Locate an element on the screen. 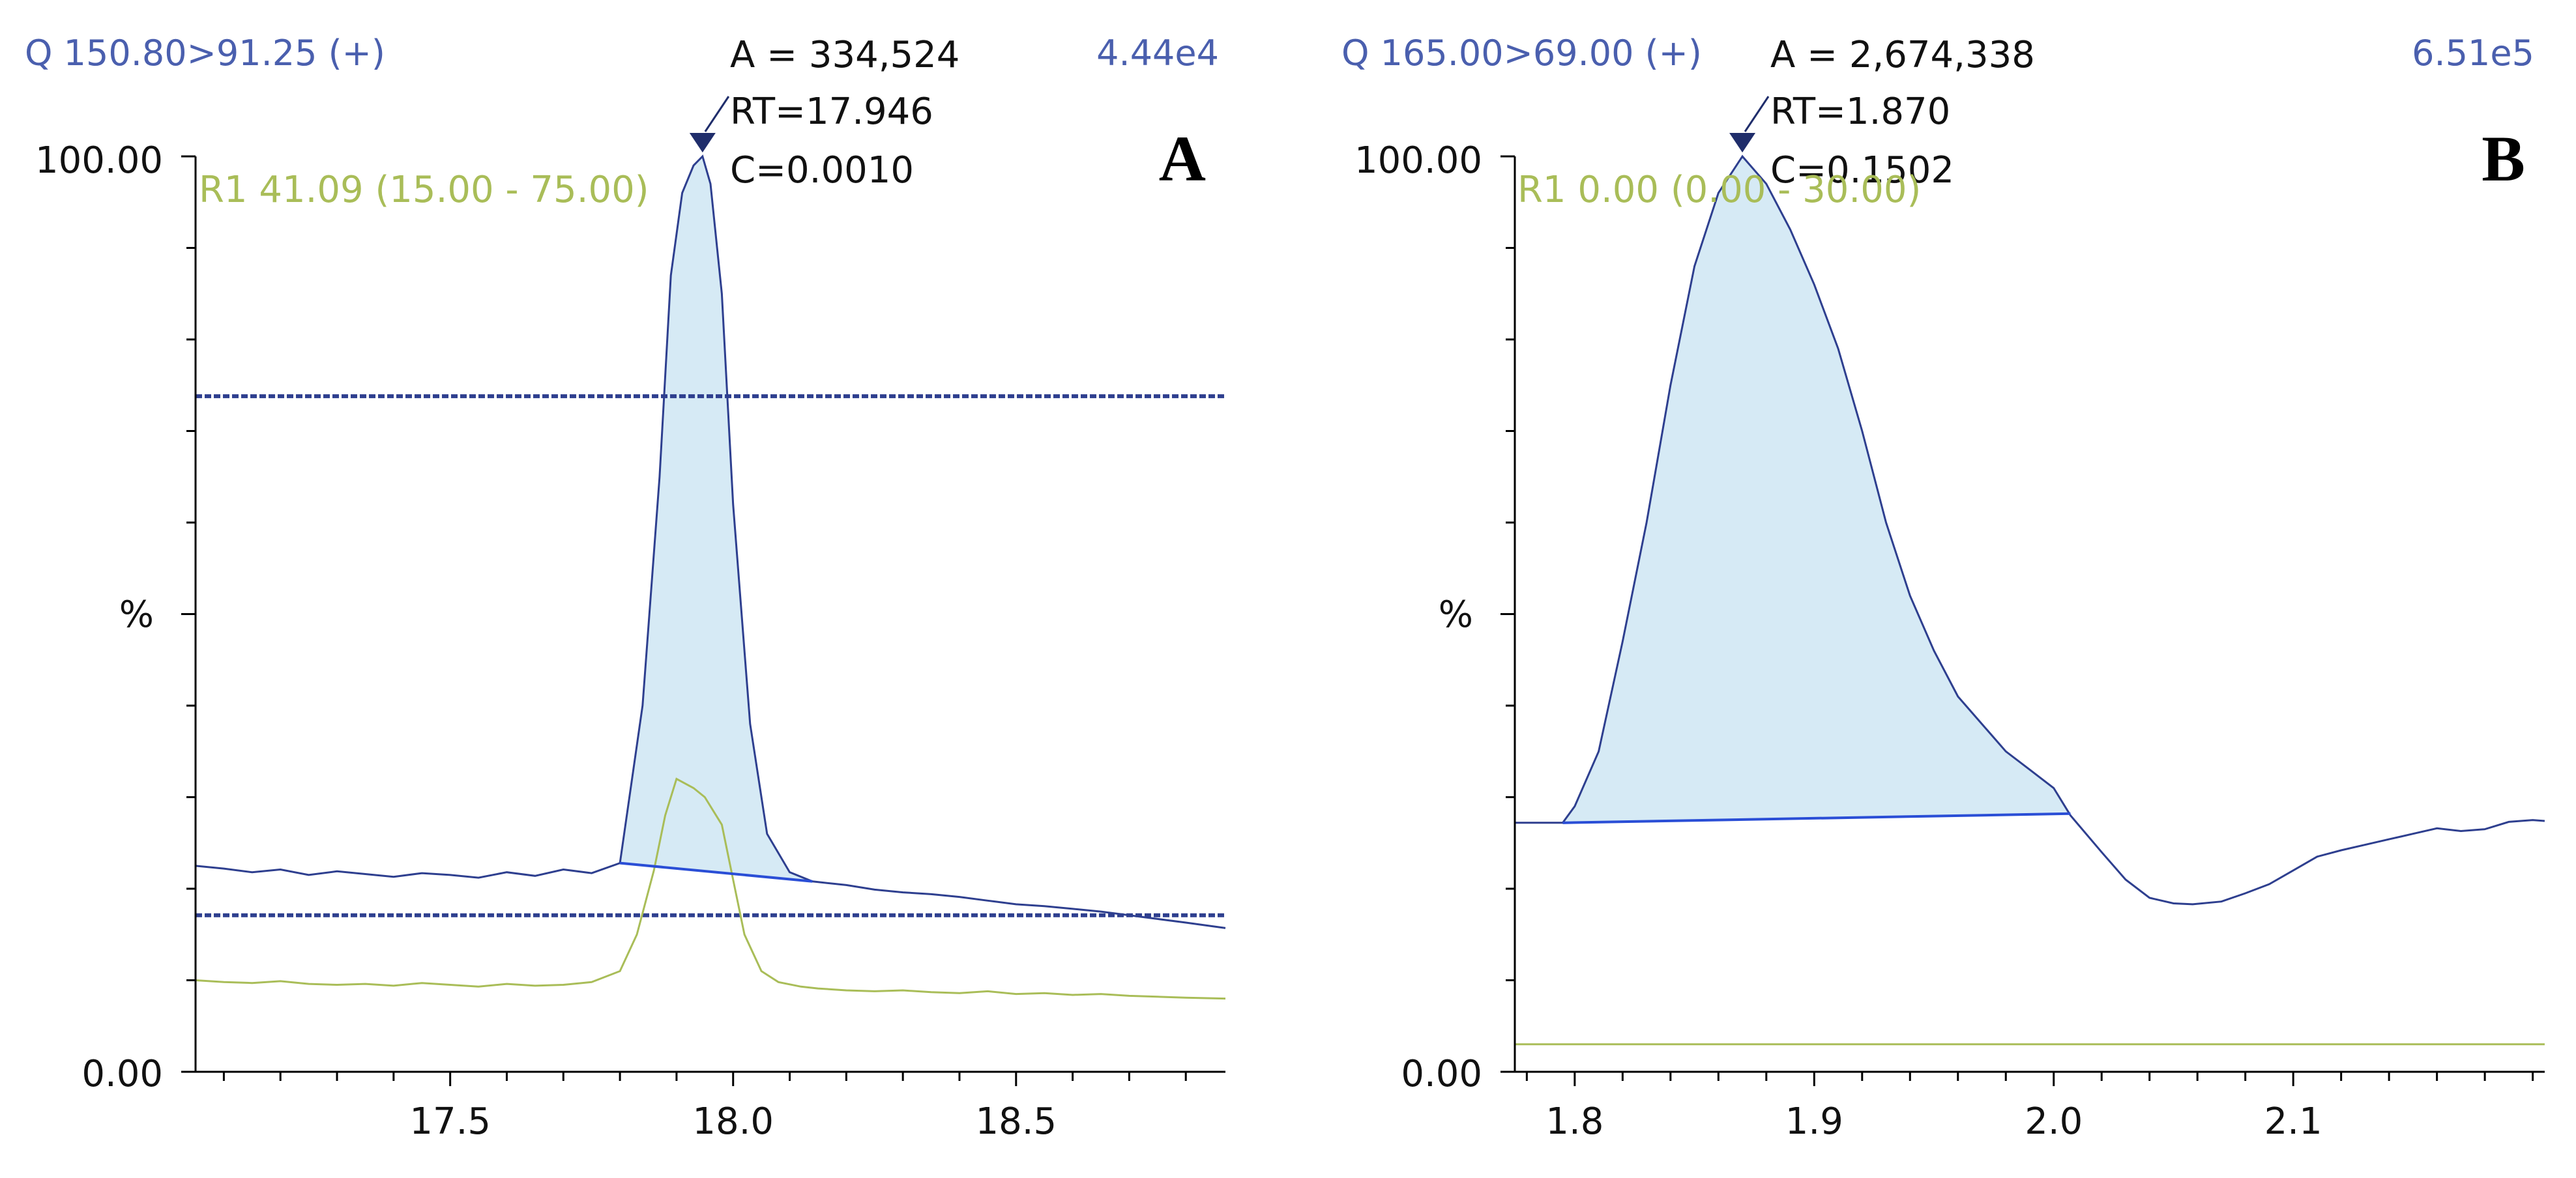  x-tick-label: 18.5 is located at coordinates (1016, 1121).